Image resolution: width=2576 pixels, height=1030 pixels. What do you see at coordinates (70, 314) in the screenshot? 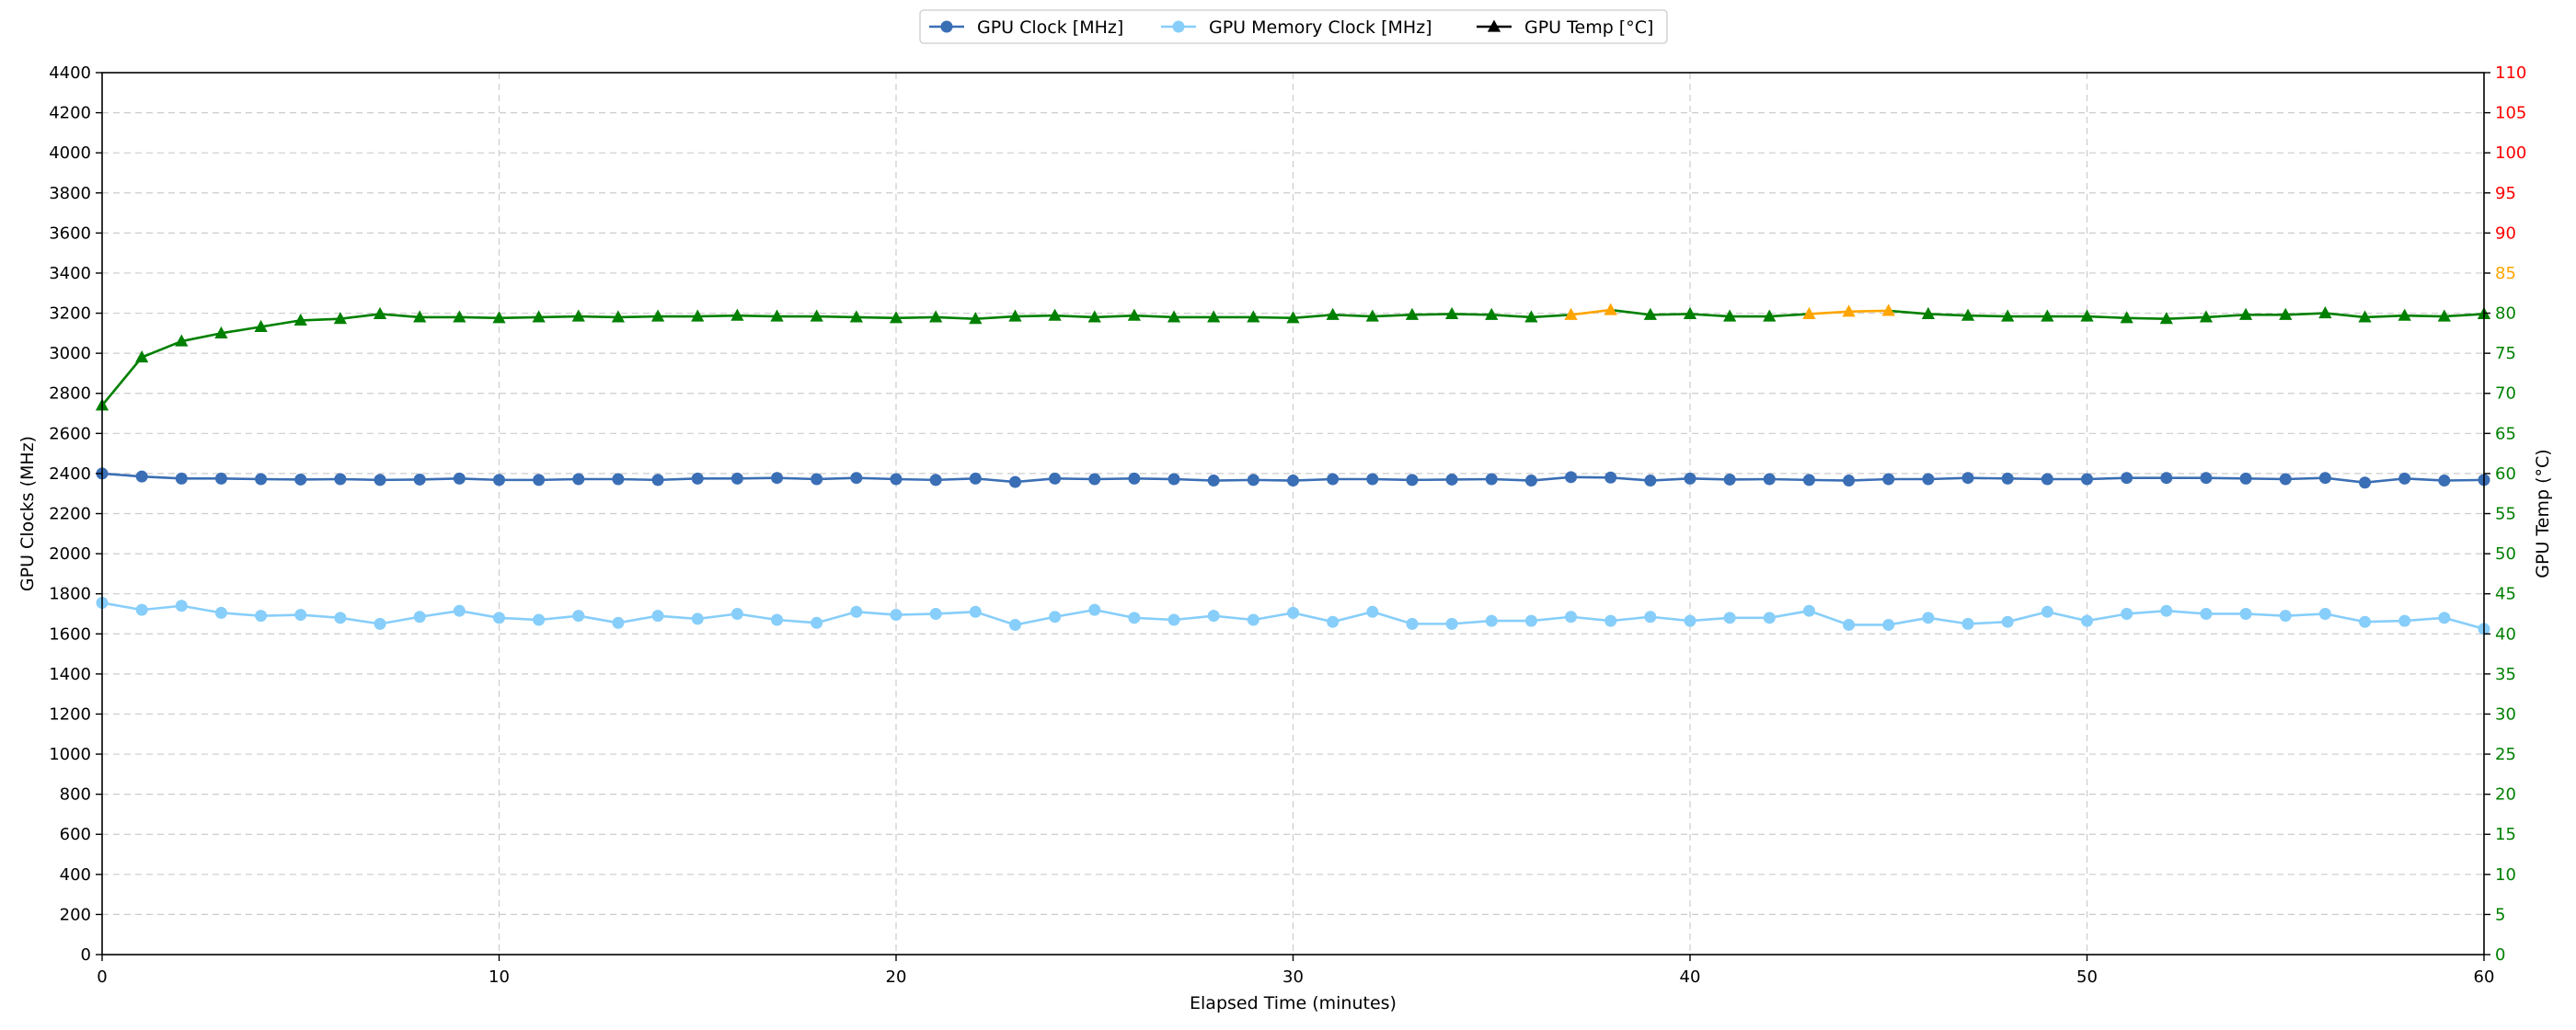
I see `y-tick-label: 3200` at bounding box center [70, 314].